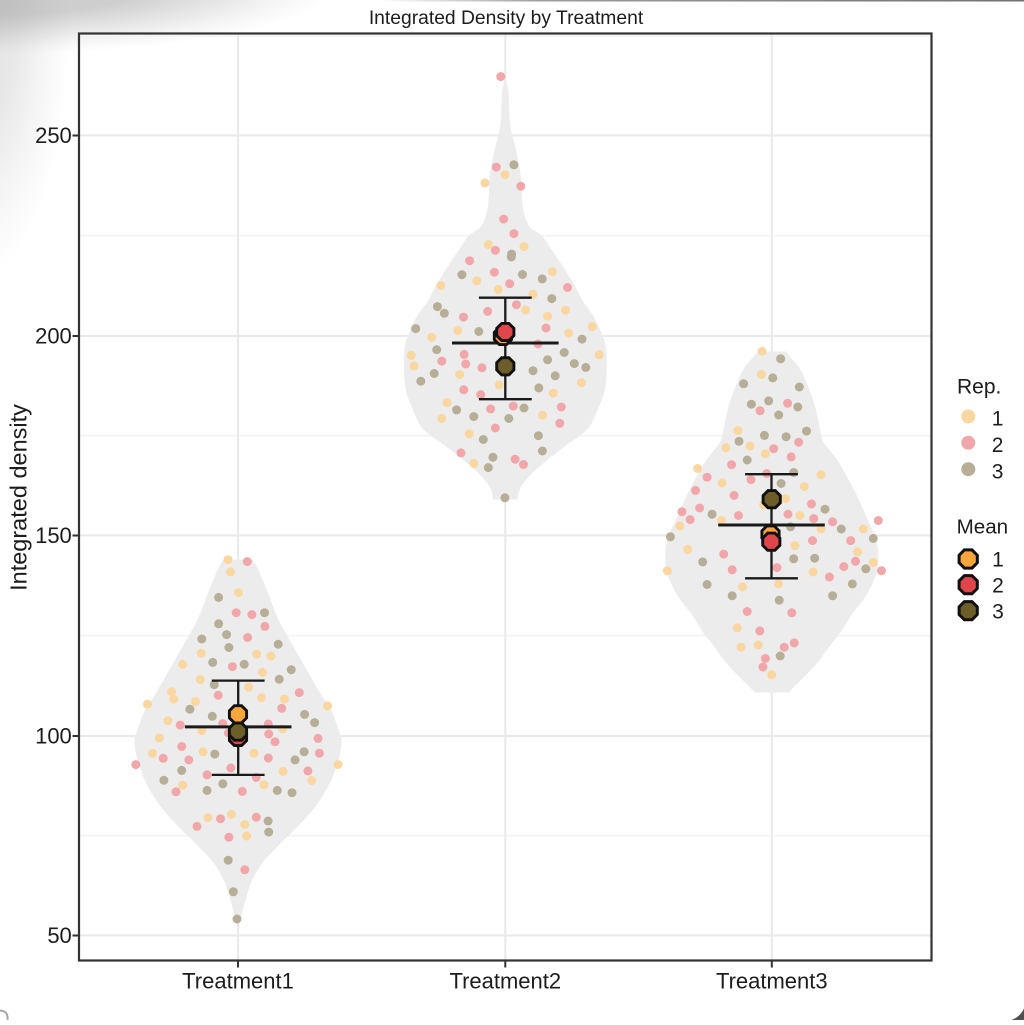 The image size is (1024, 1025). I want to click on svg-text: Rep., so click(979, 387).